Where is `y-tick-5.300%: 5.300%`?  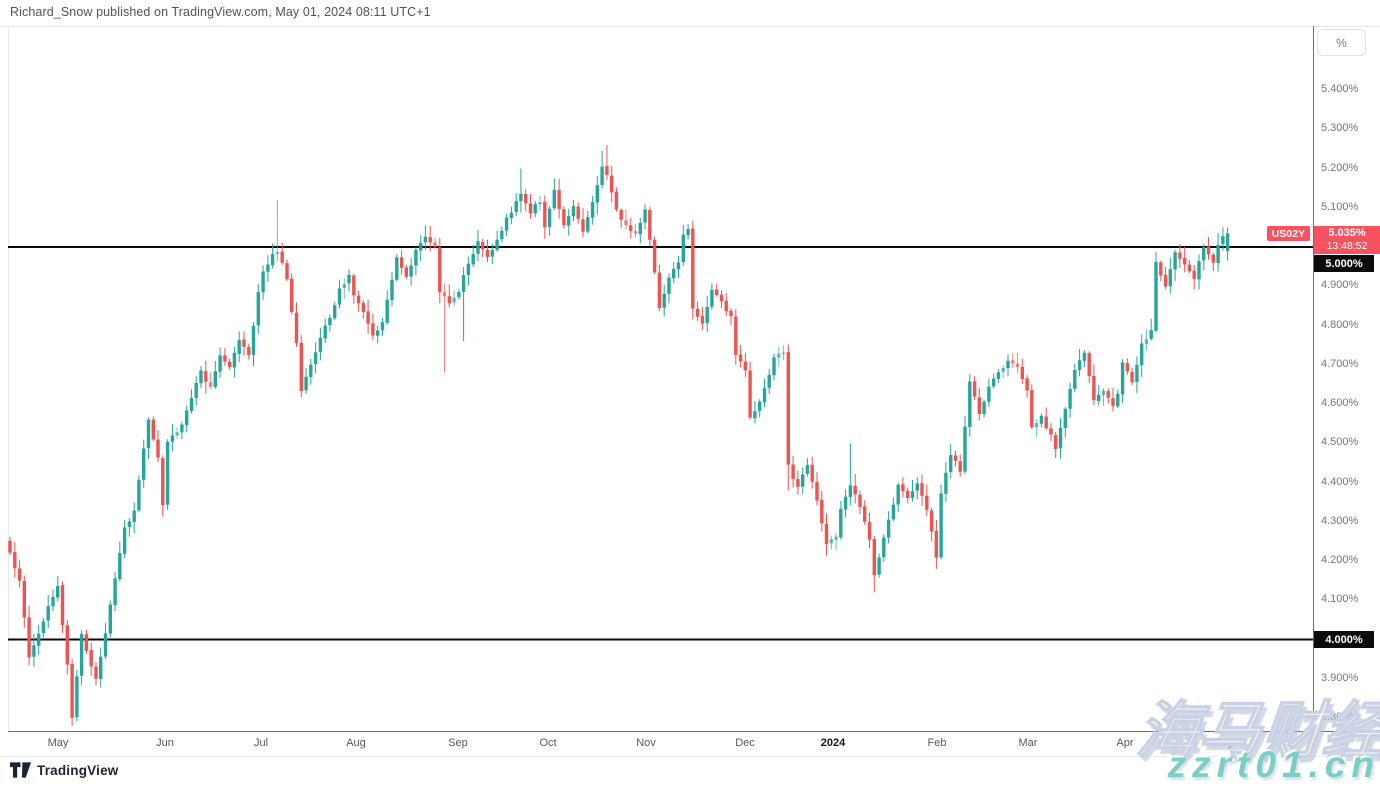 y-tick-5.300%: 5.300% is located at coordinates (1340, 128).